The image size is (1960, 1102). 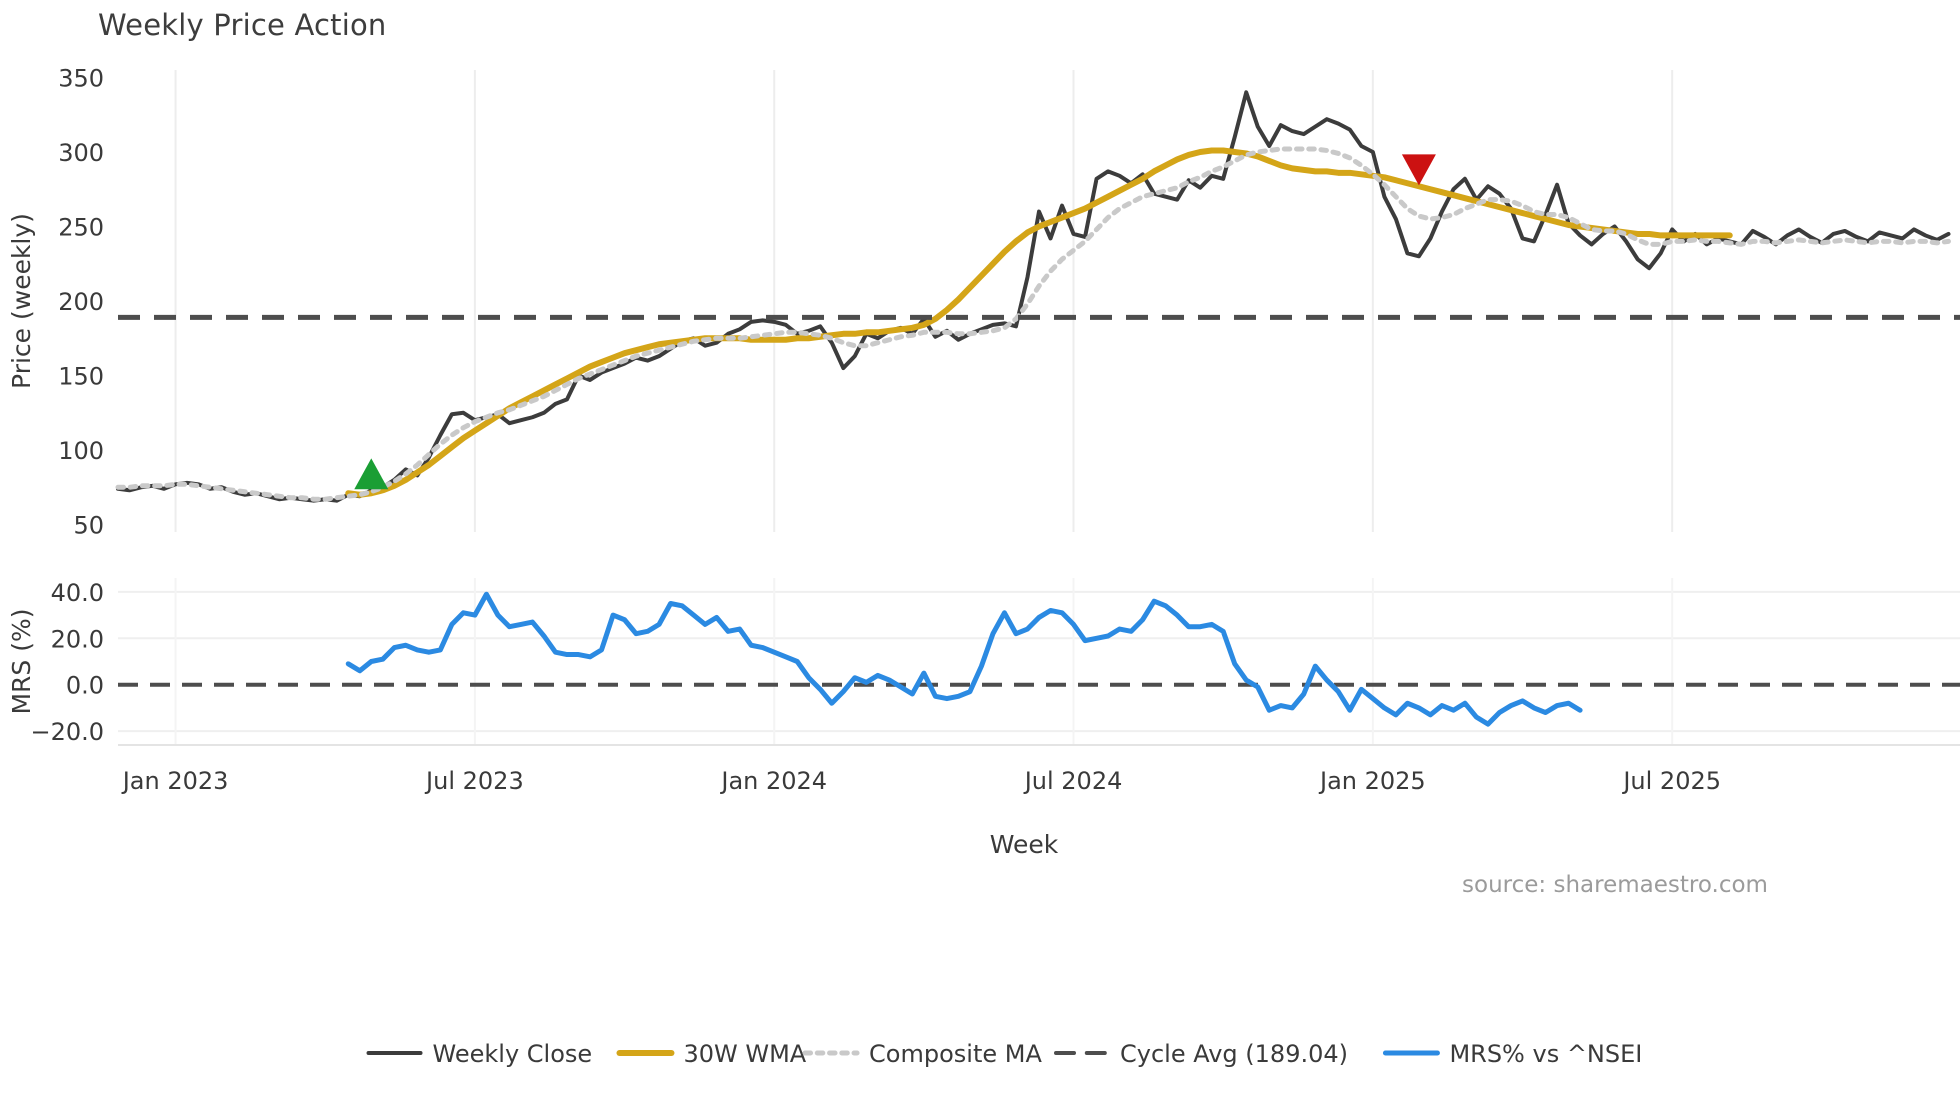 I want to click on x-tick-label-5: Jul 2025, so click(x=1671, y=781).